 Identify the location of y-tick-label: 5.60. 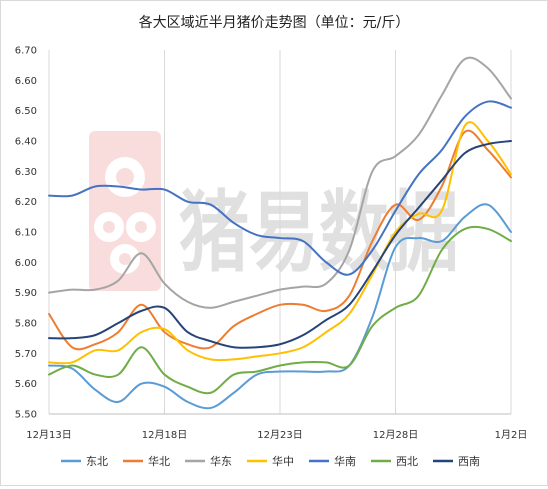
(26, 384).